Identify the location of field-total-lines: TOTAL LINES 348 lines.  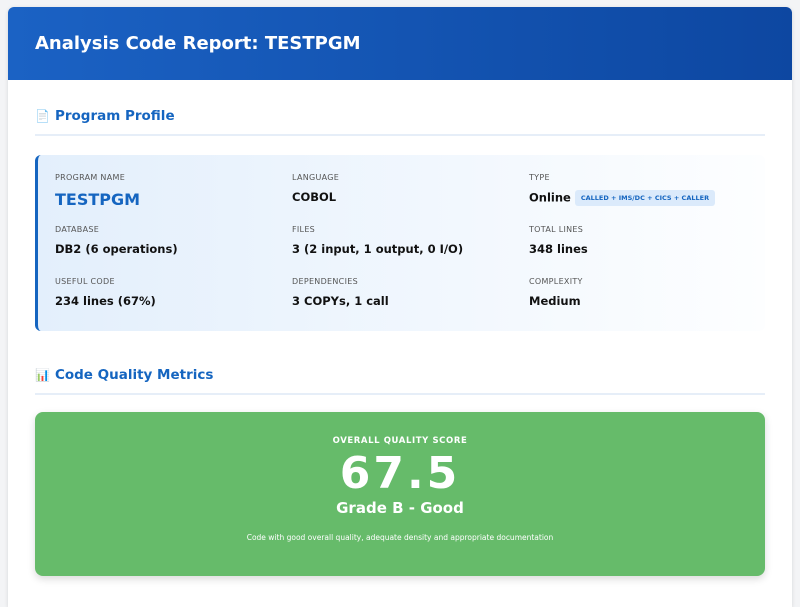
(639, 251).